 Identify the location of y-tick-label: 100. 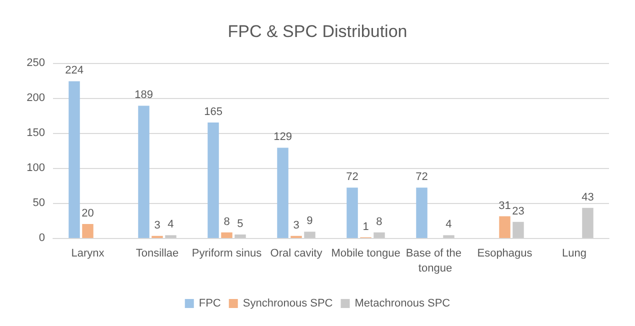
(35, 168).